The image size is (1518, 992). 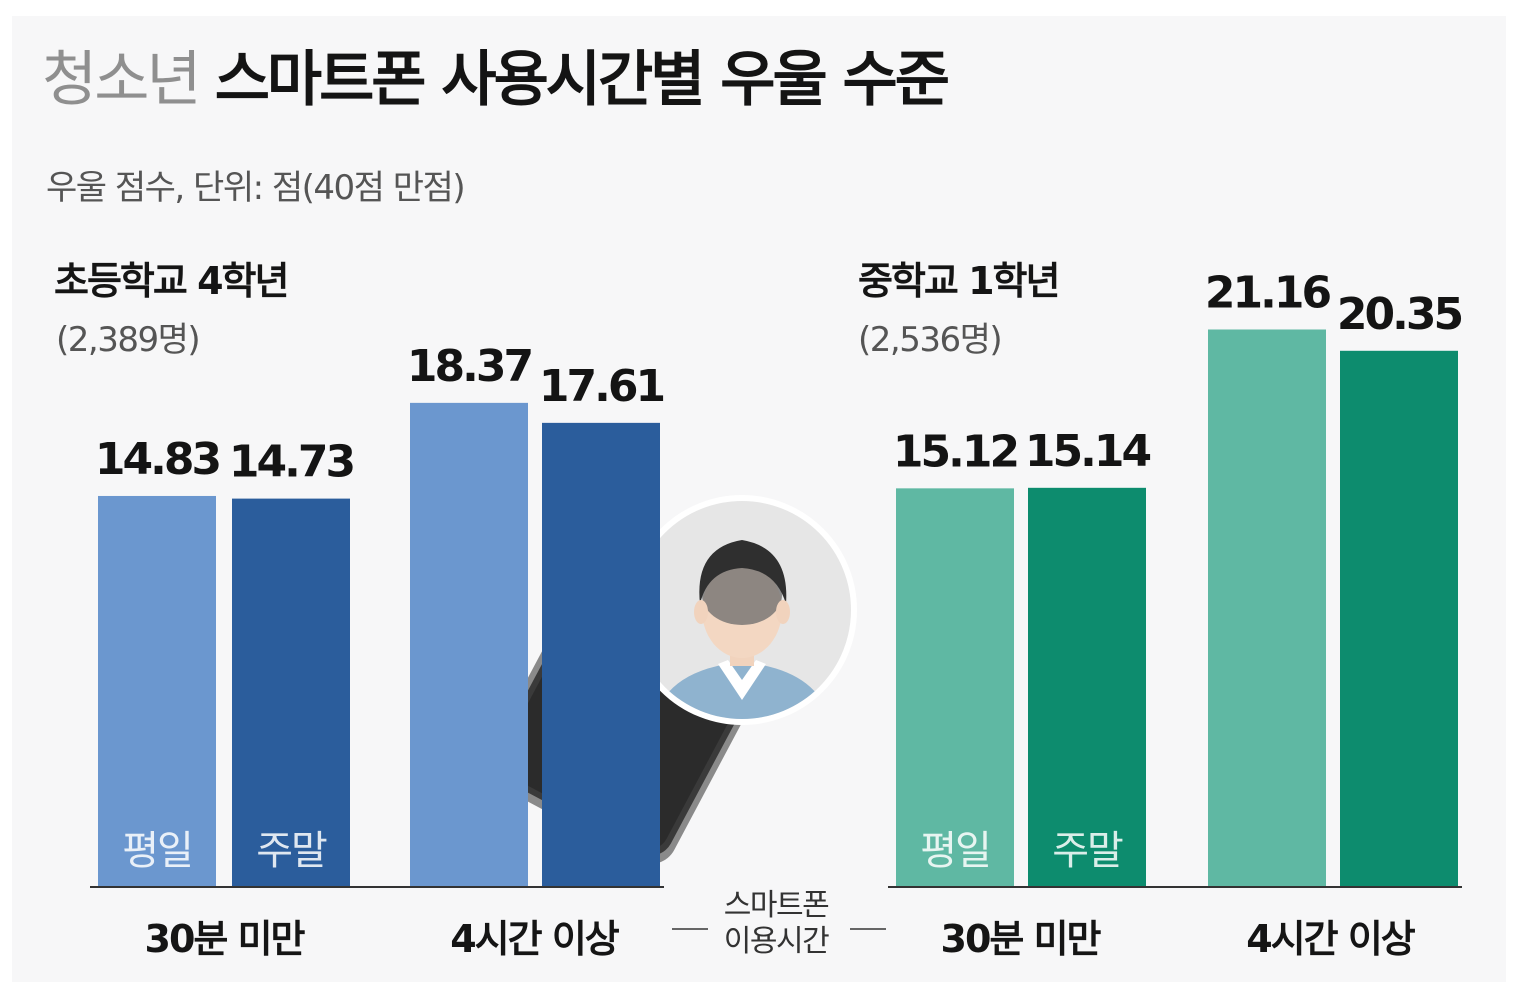 What do you see at coordinates (1399, 618) in the screenshot?
I see `bar-middle-long-weekend` at bounding box center [1399, 618].